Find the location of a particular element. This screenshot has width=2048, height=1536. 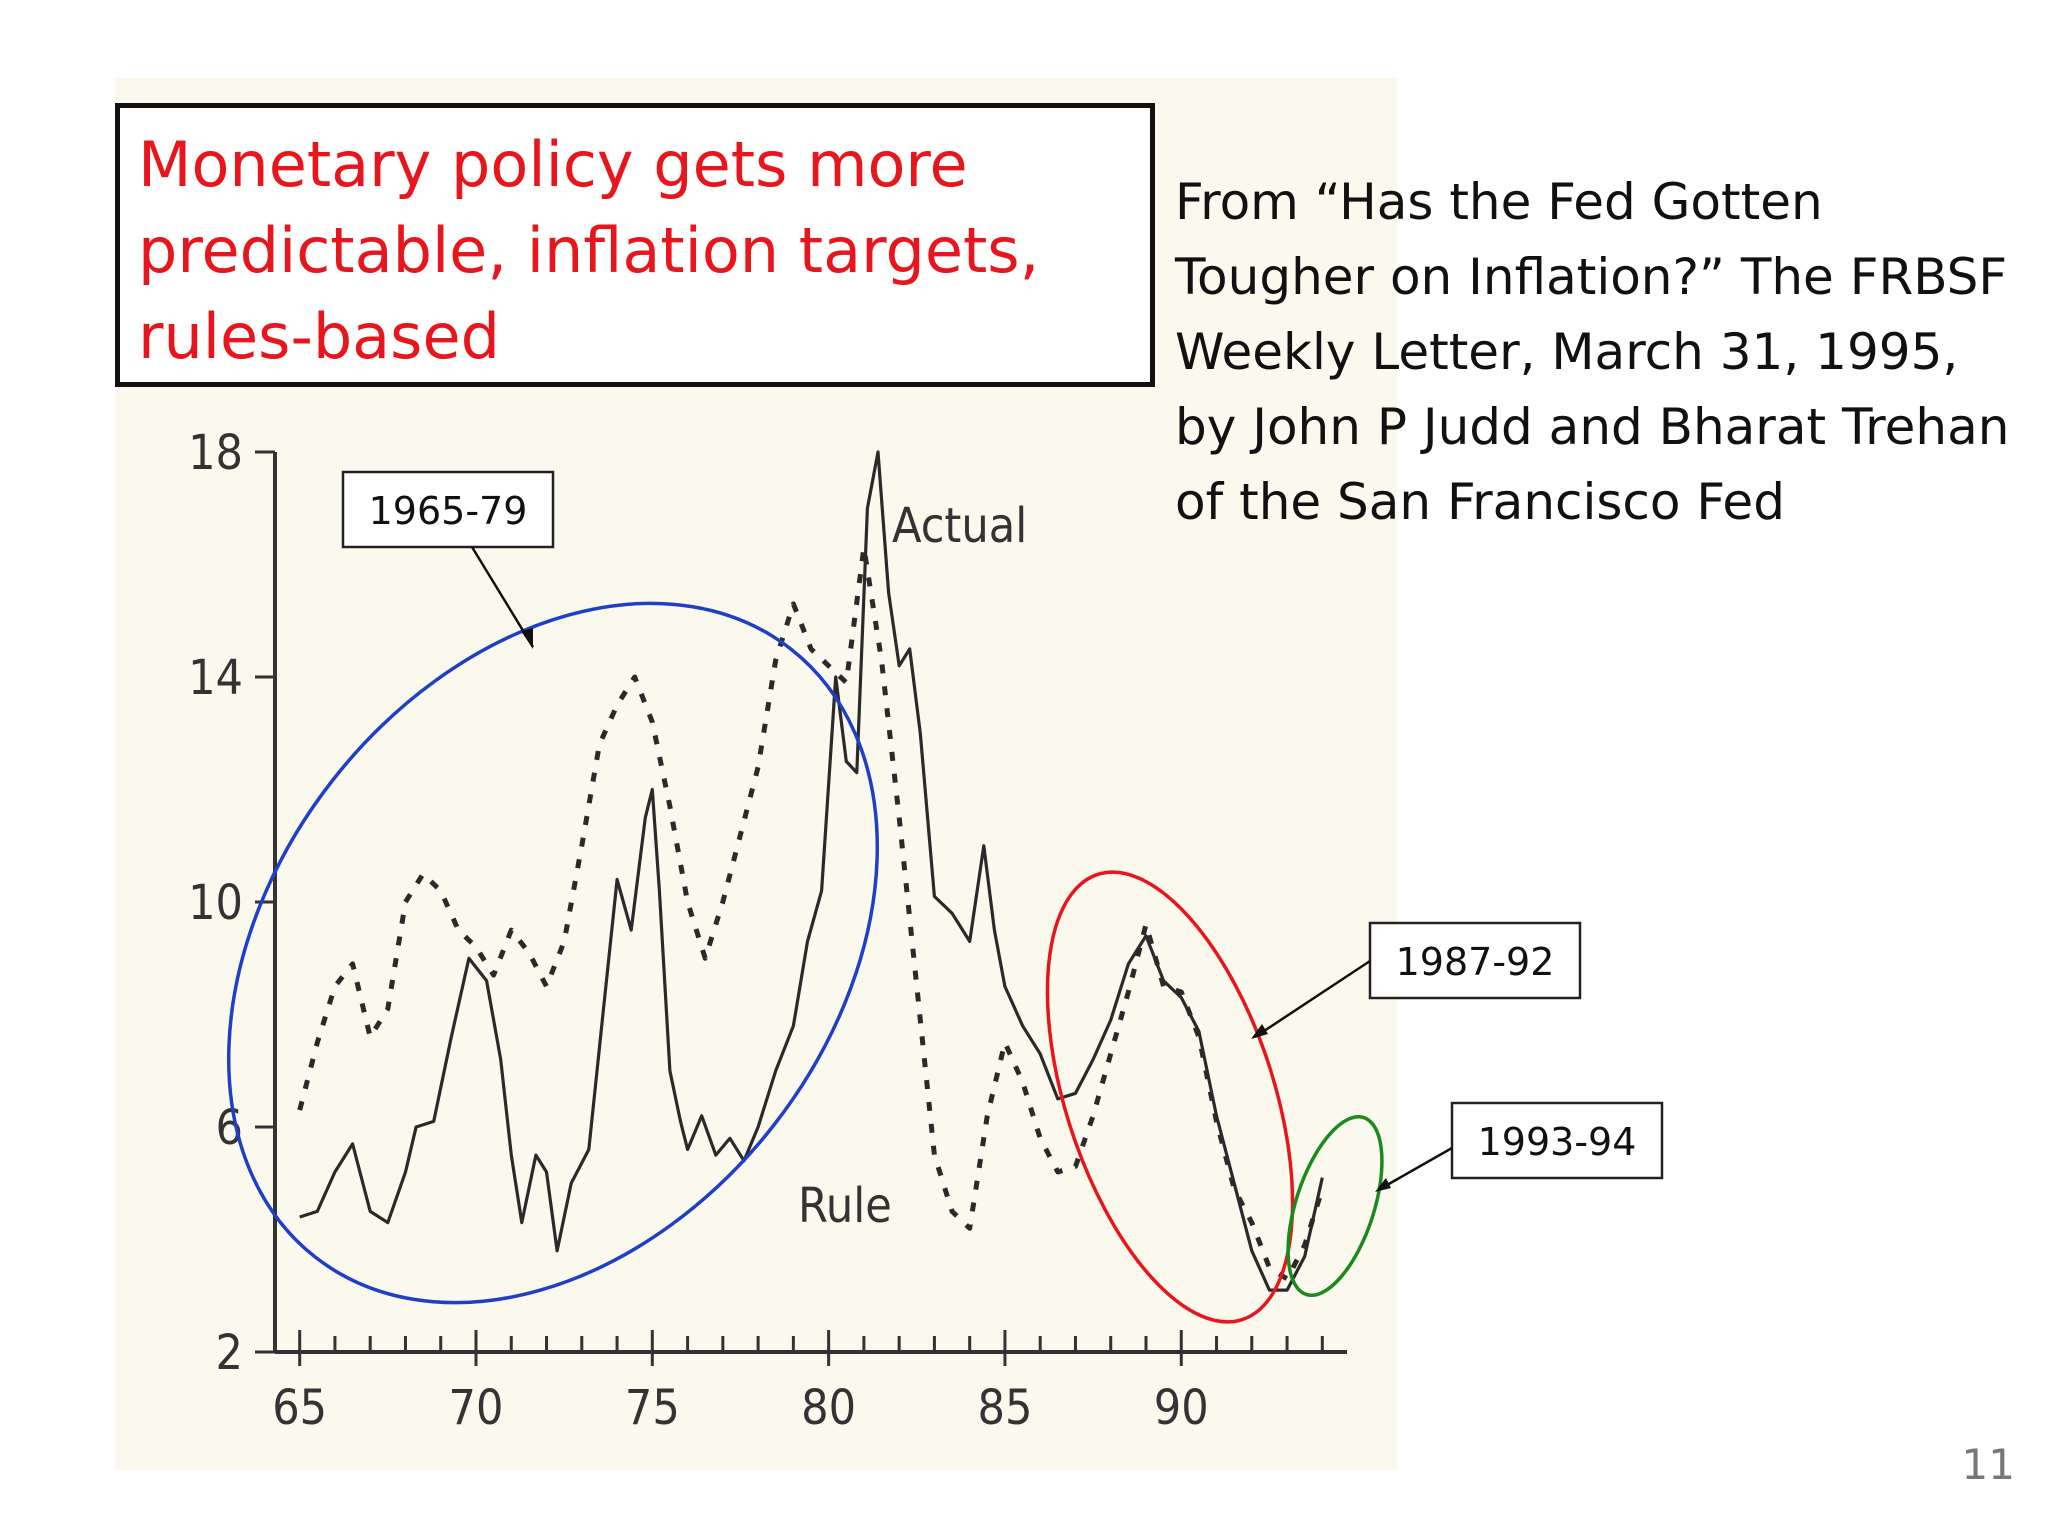

y-tick-label: 10 is located at coordinates (215, 903).